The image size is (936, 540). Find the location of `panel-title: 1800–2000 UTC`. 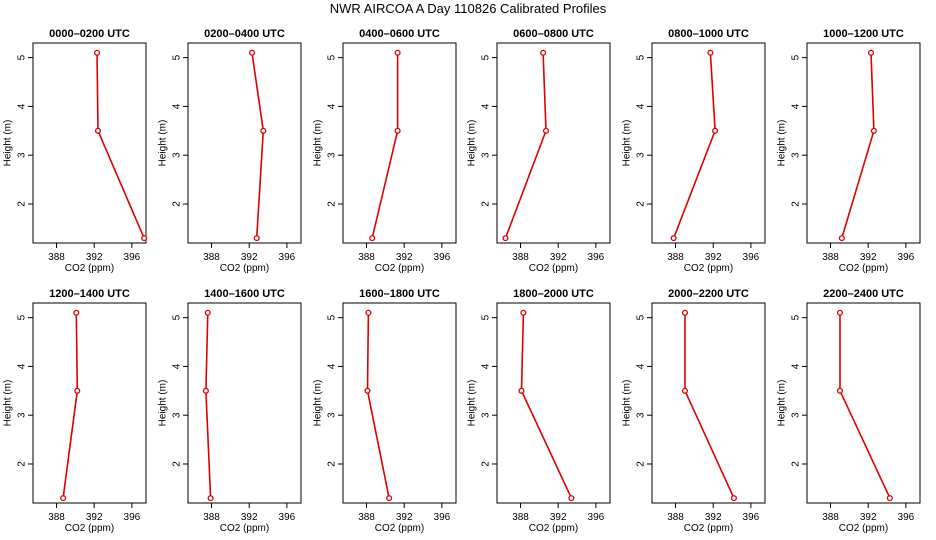

panel-title: 1800–2000 UTC is located at coordinates (553, 294).